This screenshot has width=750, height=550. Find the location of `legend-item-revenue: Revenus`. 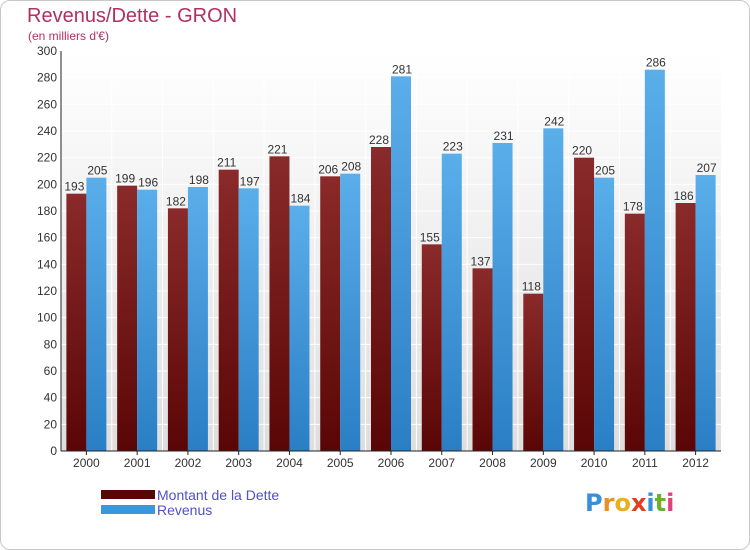

legend-item-revenue: Revenus is located at coordinates (190, 509).